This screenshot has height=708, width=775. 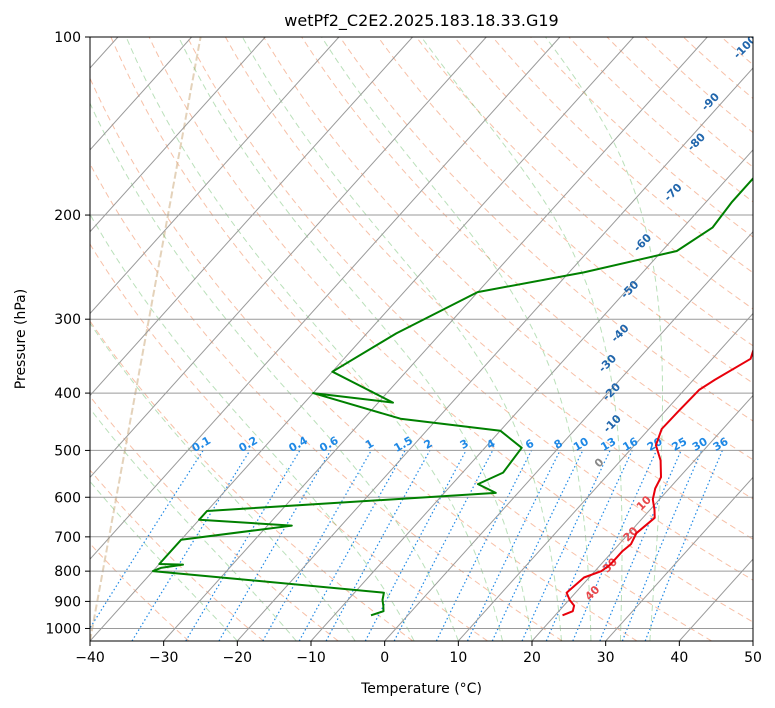 I want to click on y-tick-label: 500, so click(x=67, y=451).